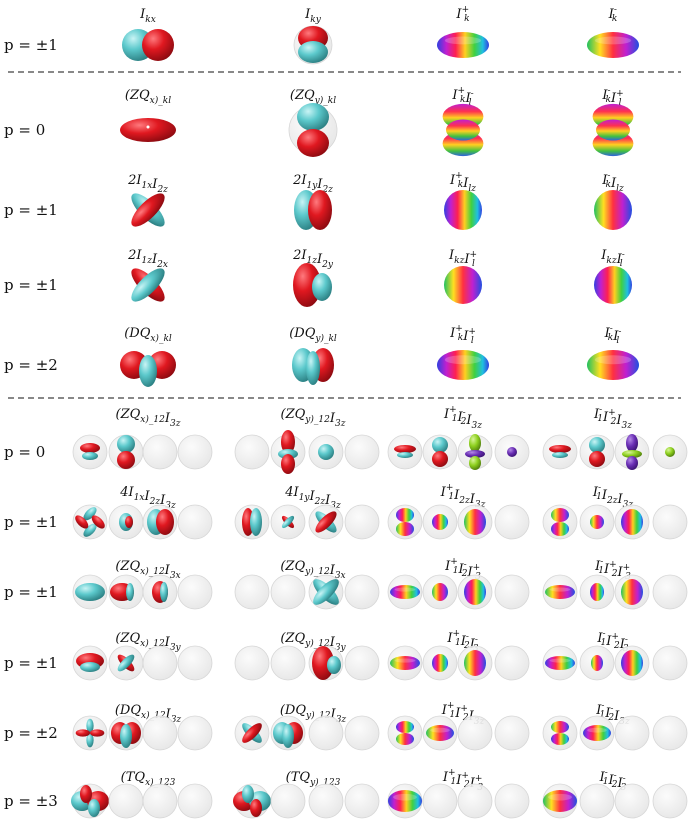  What do you see at coordinates (313, 714) in the screenshot?
I see `operator-label: (DQy)_12I3z` at bounding box center [313, 714].